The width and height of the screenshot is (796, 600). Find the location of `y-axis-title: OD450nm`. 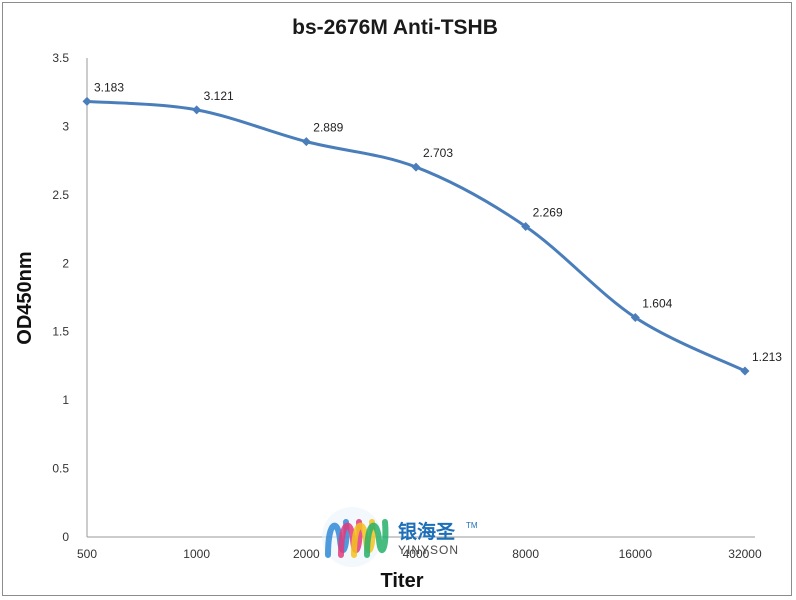

y-axis-title: OD450nm is located at coordinates (25, 297).